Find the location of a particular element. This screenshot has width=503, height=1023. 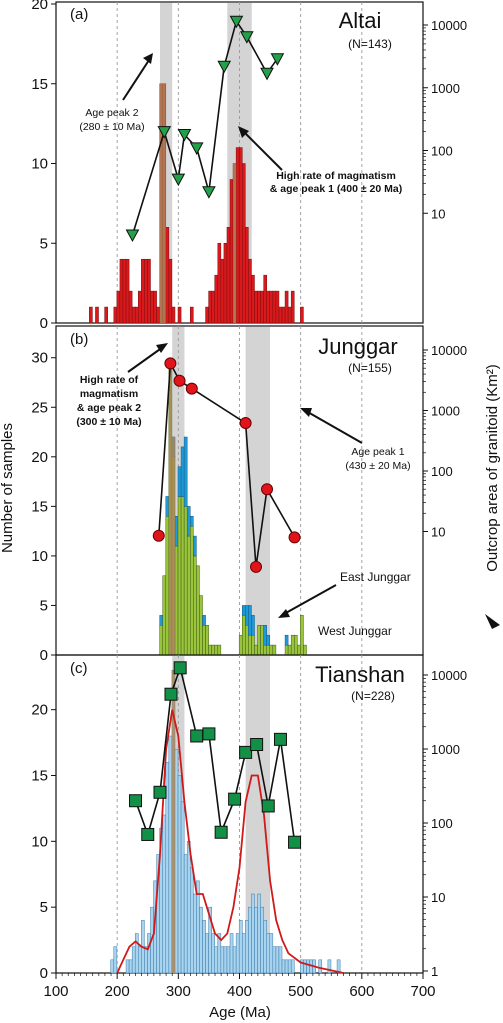

right-tick-label: 100 is located at coordinates (442, 823).